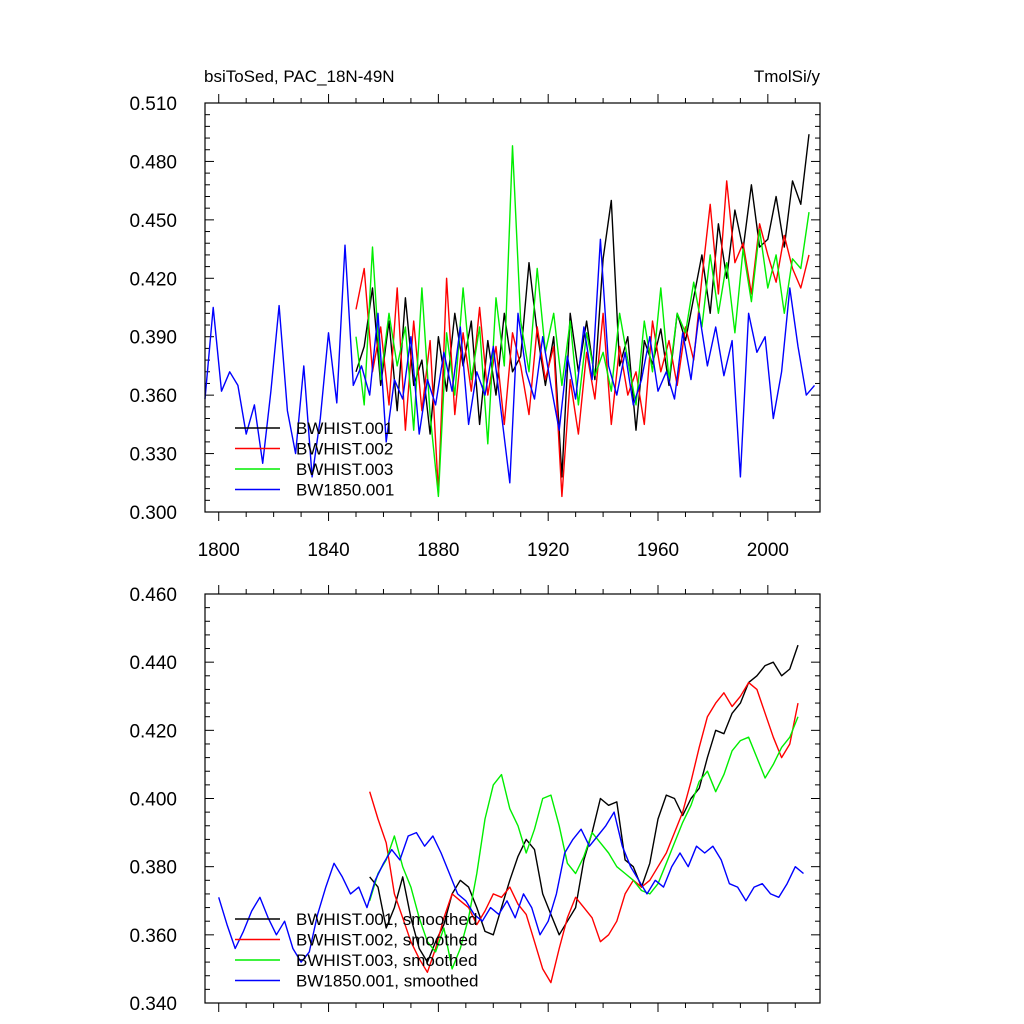 The image size is (1024, 1024). What do you see at coordinates (153, 595) in the screenshot?
I see `bottom-y-tick-label: 0.460` at bounding box center [153, 595].